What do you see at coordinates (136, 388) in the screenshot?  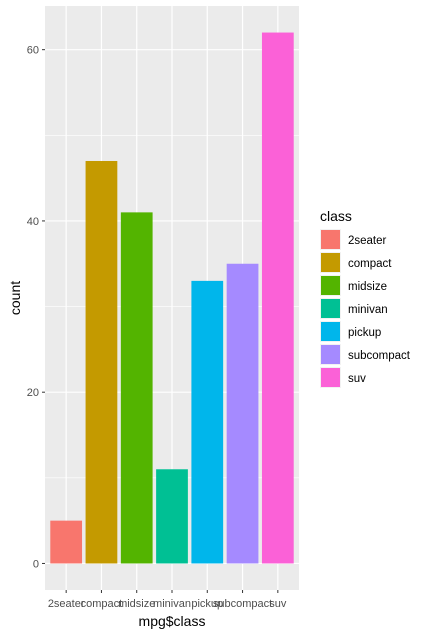 I see `bar-midsize` at bounding box center [136, 388].